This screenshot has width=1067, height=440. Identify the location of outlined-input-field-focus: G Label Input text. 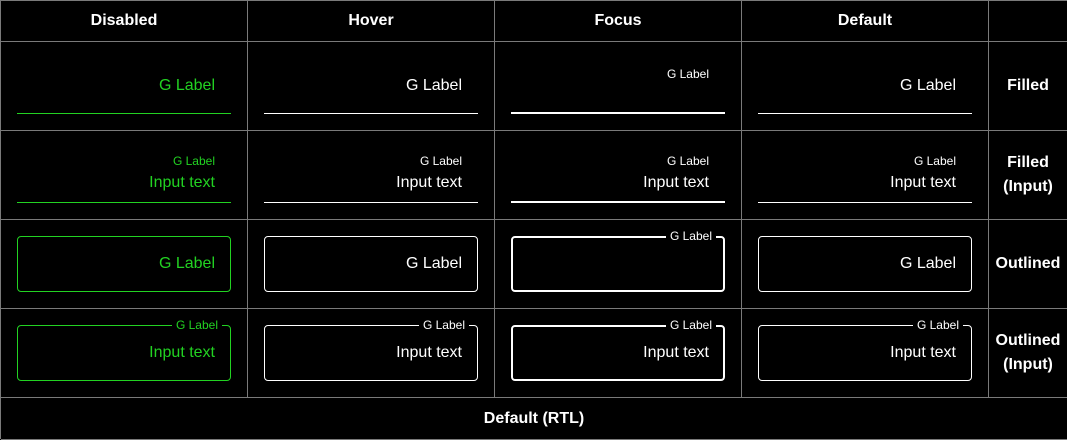
(618, 349).